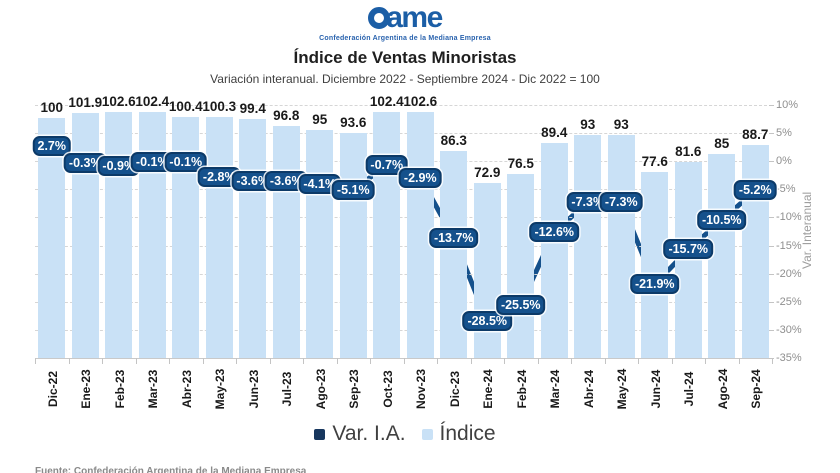  Describe the element at coordinates (414, 17) in the screenshot. I see `came-logo-text: ame` at that location.